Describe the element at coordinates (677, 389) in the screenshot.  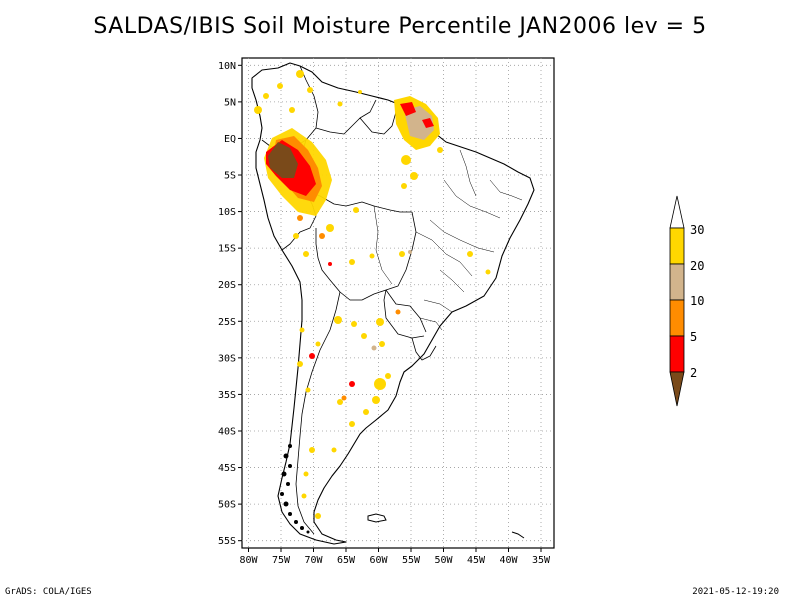
I see `colorbar-bottom-triangle` at that location.